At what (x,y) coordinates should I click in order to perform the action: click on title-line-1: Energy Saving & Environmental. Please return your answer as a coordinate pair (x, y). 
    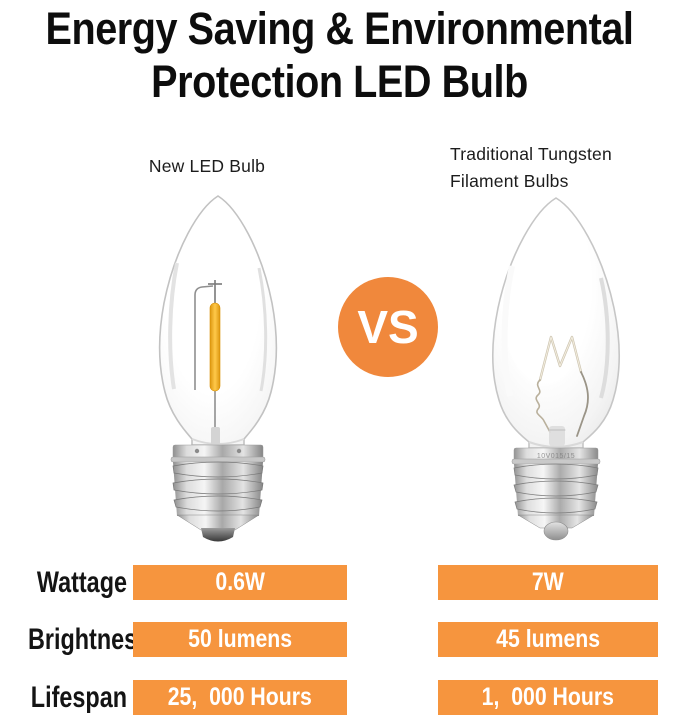
    Looking at the image, I should click on (339, 28).